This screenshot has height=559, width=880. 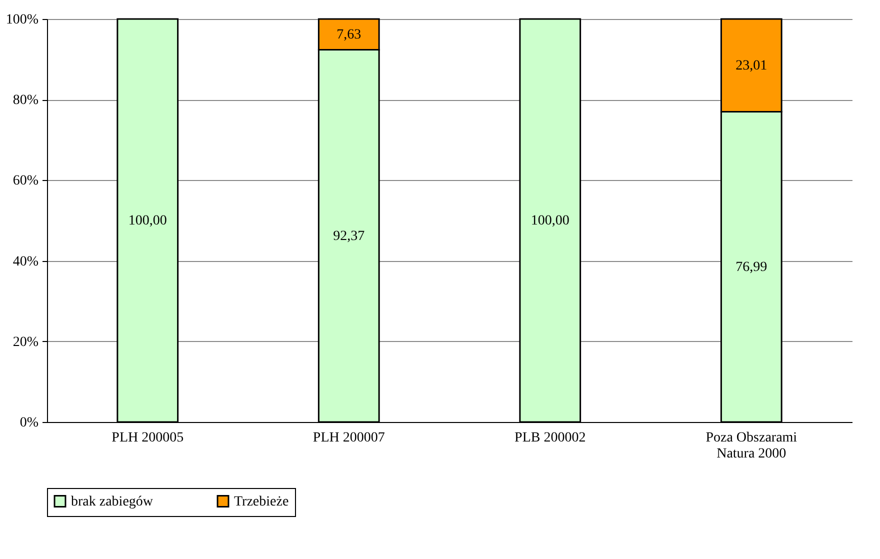 What do you see at coordinates (148, 438) in the screenshot?
I see `x-tick-label: PLH 200005` at bounding box center [148, 438].